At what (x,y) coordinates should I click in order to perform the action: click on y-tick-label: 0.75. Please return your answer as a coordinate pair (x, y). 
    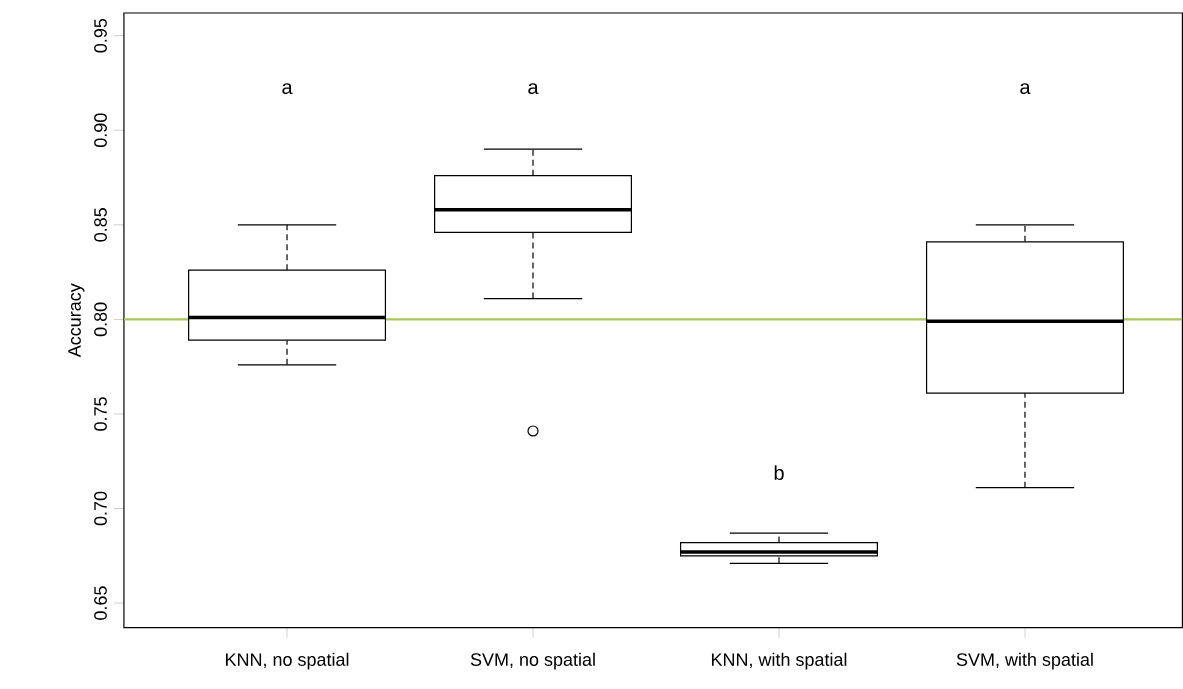
    Looking at the image, I should click on (100, 414).